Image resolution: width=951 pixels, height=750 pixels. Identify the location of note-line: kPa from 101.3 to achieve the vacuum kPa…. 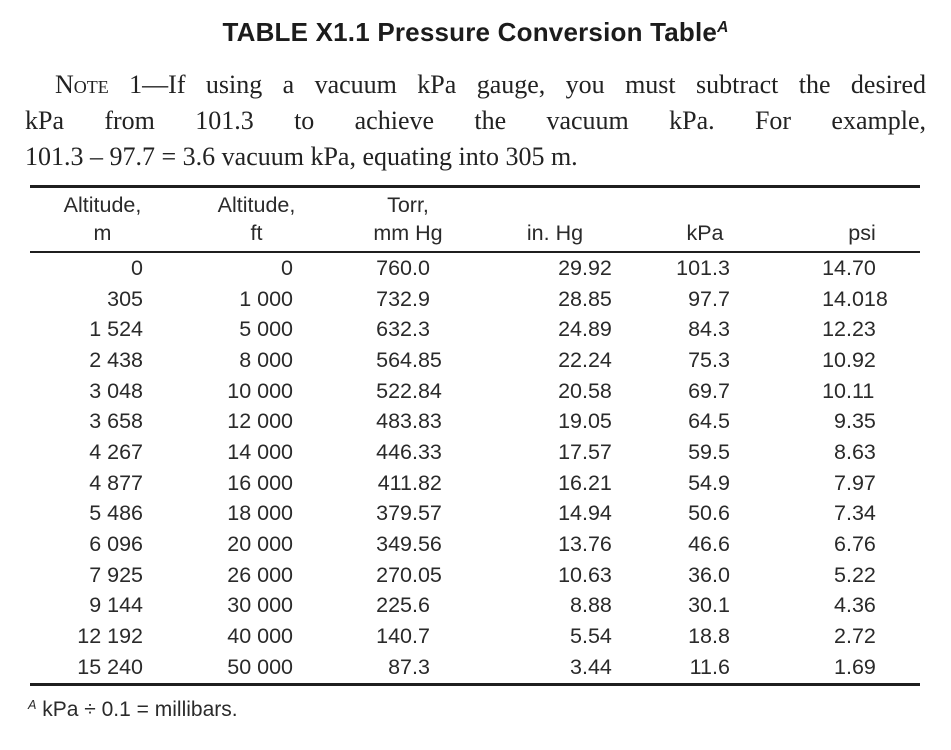
(475, 120).